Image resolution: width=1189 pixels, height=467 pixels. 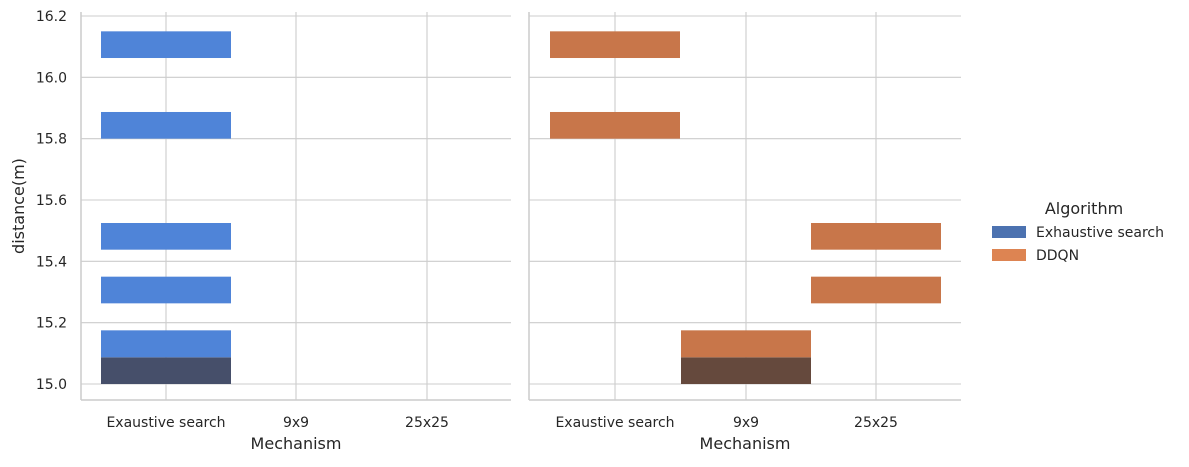 What do you see at coordinates (51, 140) in the screenshot?
I see `y-tick-label: 15.8` at bounding box center [51, 140].